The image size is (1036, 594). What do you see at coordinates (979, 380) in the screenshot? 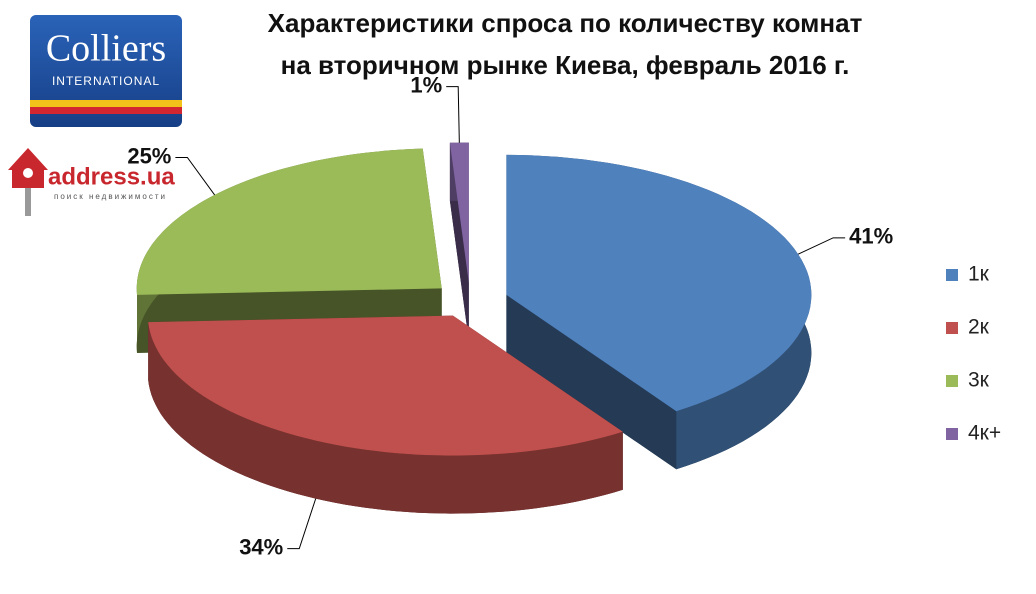
I see `legend-label: 3к` at bounding box center [979, 380].